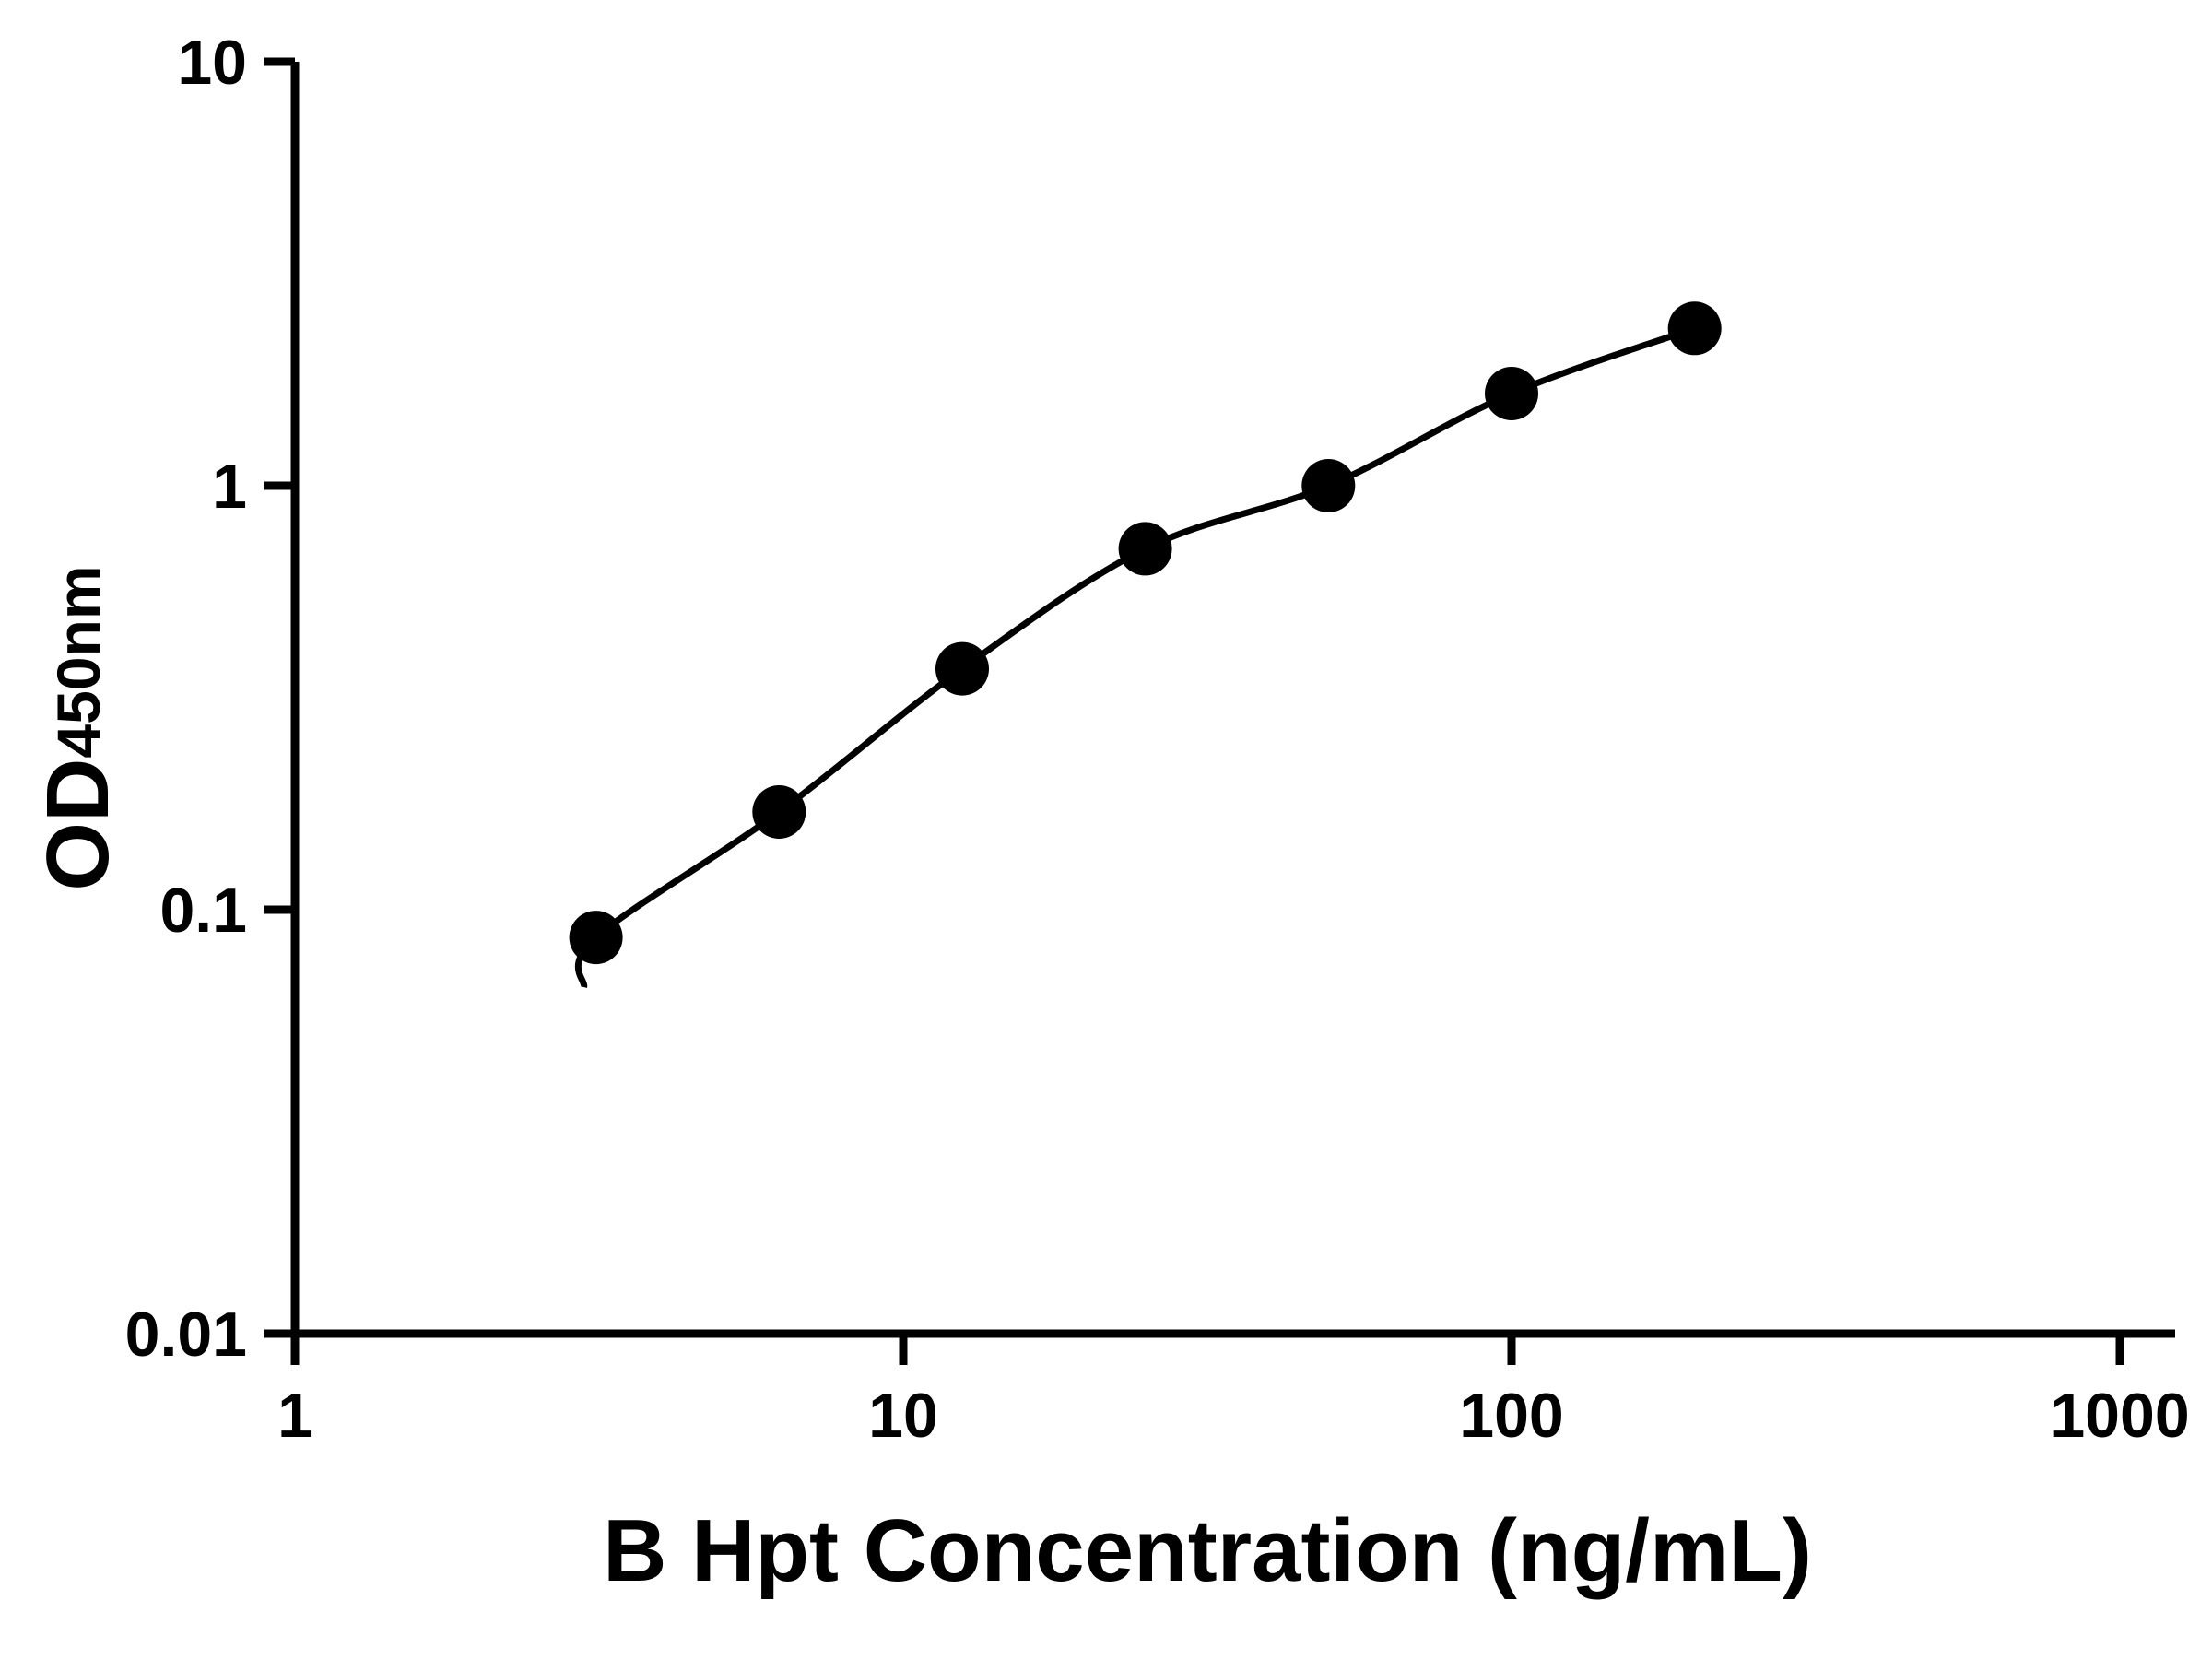 The width and height of the screenshot is (2212, 1659). I want to click on y-axis-title: OD 450nm, so click(78, 728).